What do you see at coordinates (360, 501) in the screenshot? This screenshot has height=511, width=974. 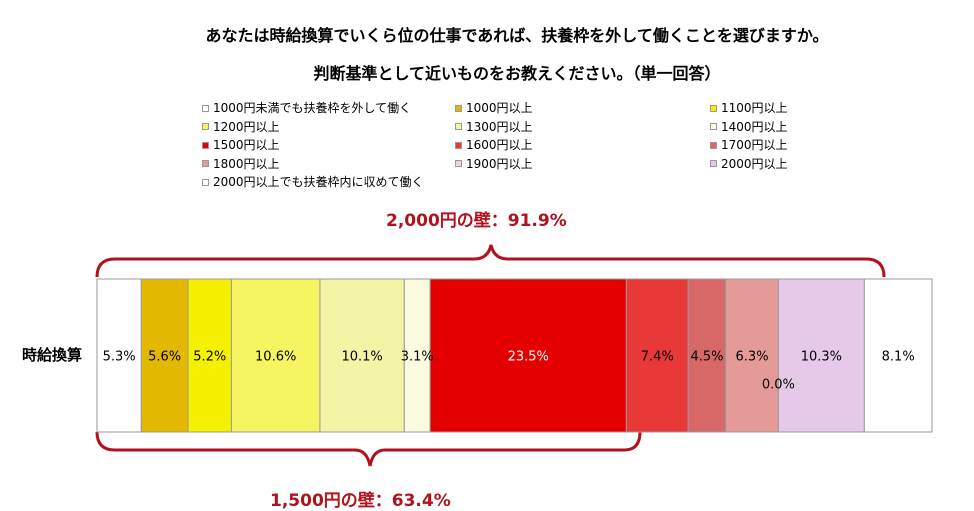 I see `bracket-bottom-label: 1,500円の壁：63.4%` at bounding box center [360, 501].